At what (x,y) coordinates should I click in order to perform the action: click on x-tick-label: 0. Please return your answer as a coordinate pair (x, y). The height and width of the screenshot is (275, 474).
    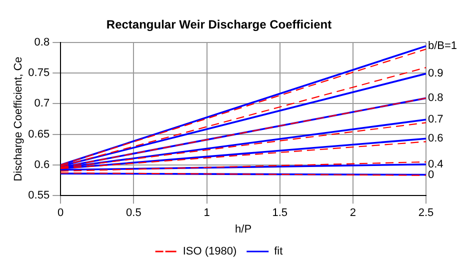
    Looking at the image, I should click on (61, 213).